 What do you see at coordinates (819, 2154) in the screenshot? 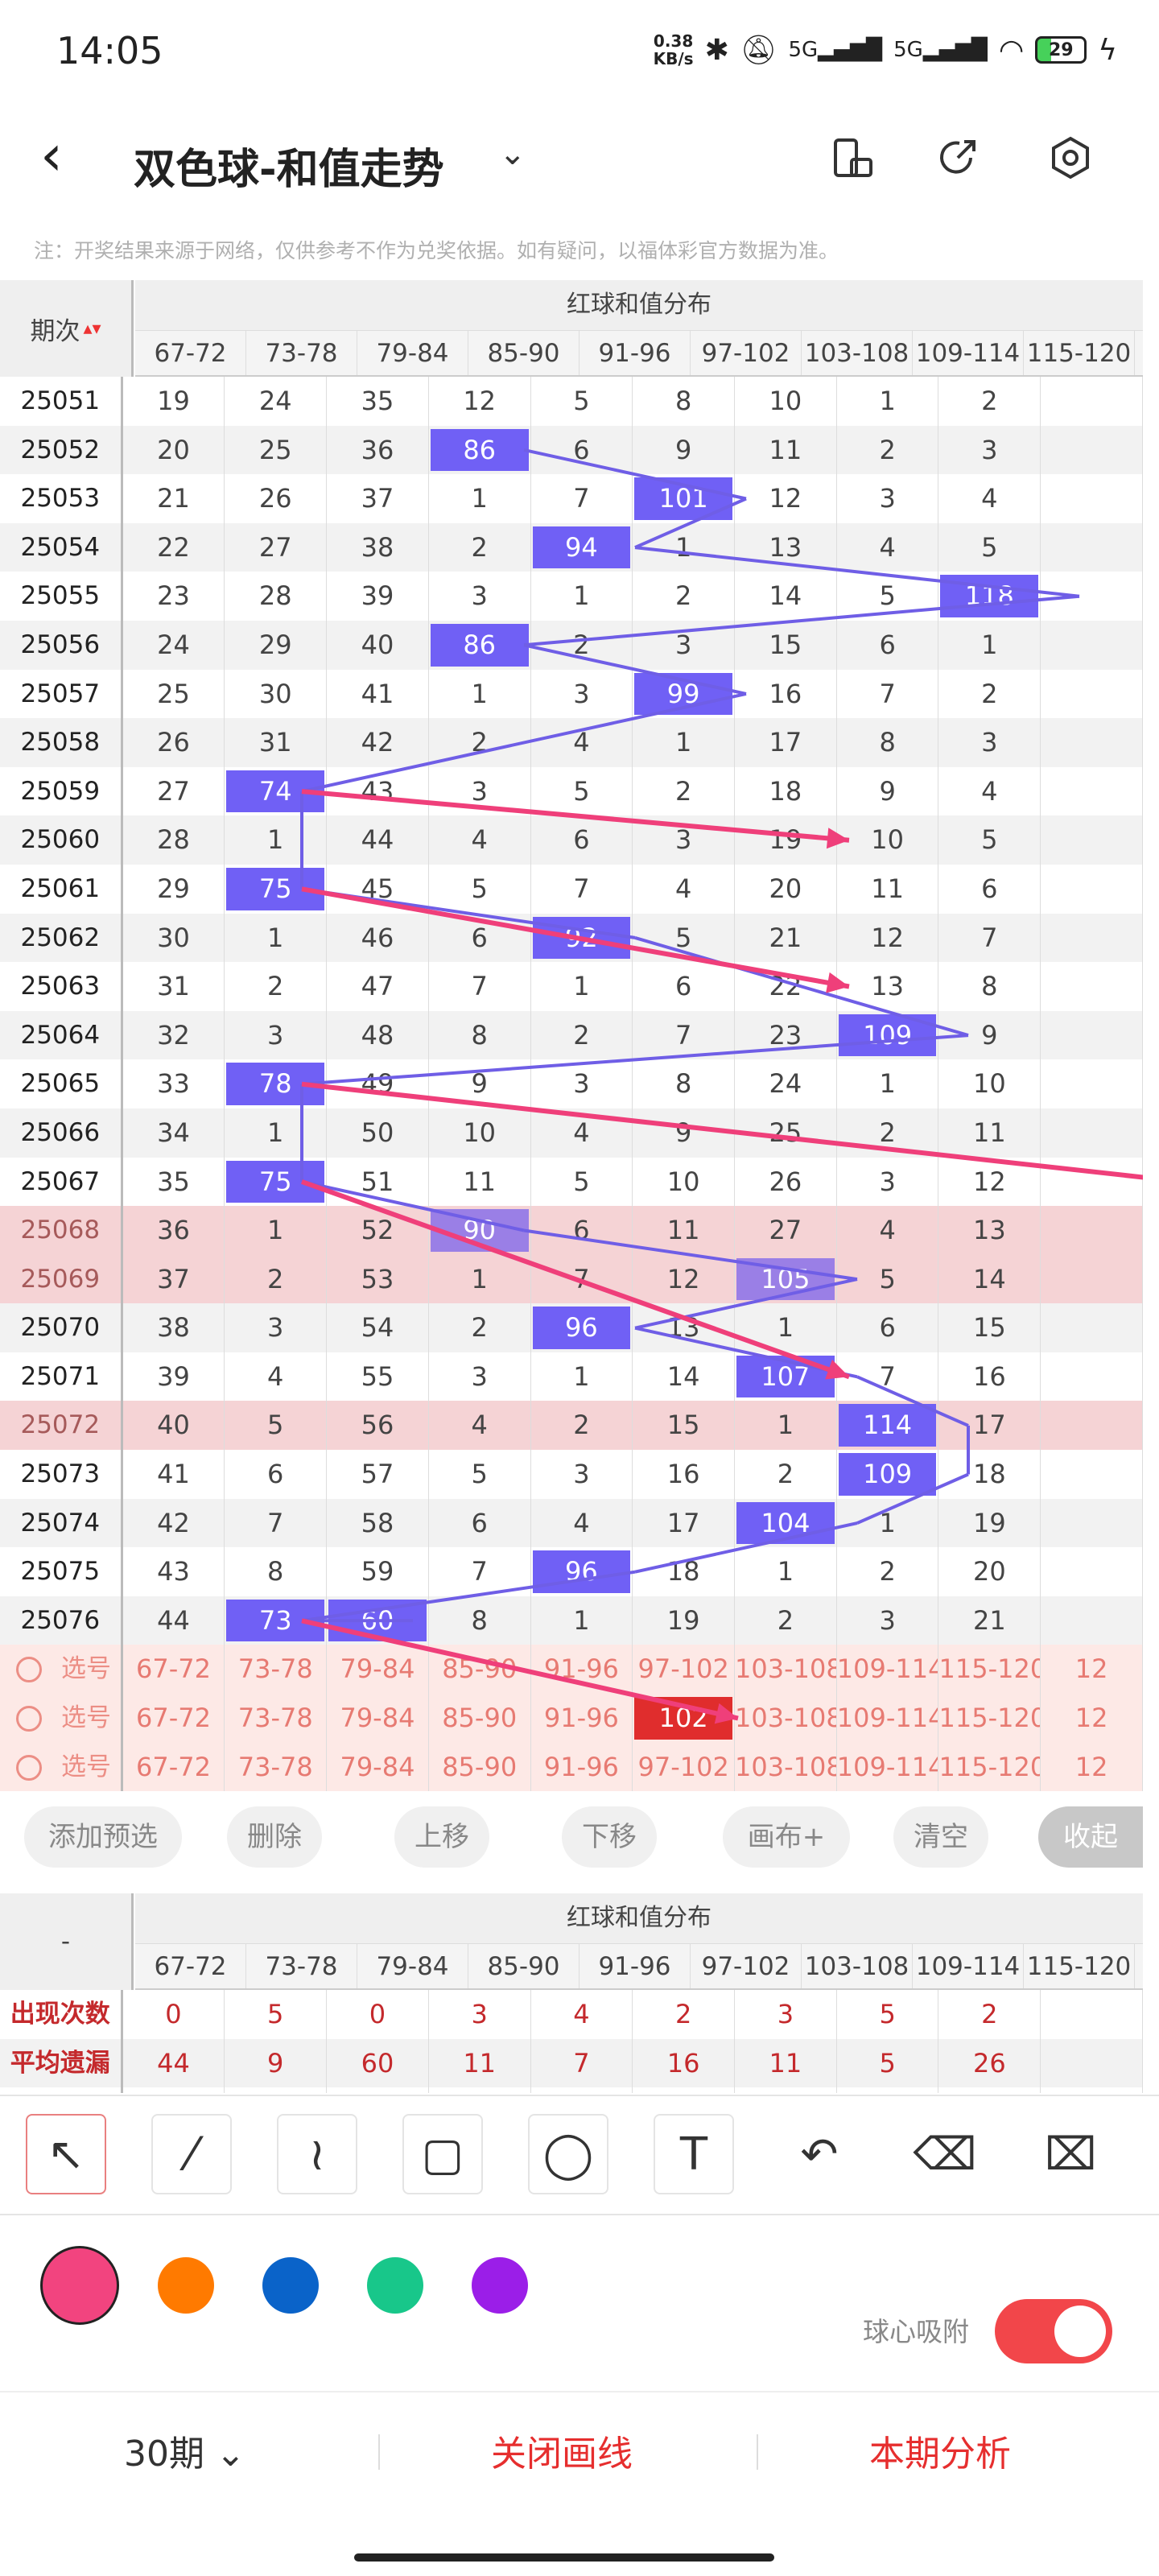
I see `undo-icon: ↶` at bounding box center [819, 2154].